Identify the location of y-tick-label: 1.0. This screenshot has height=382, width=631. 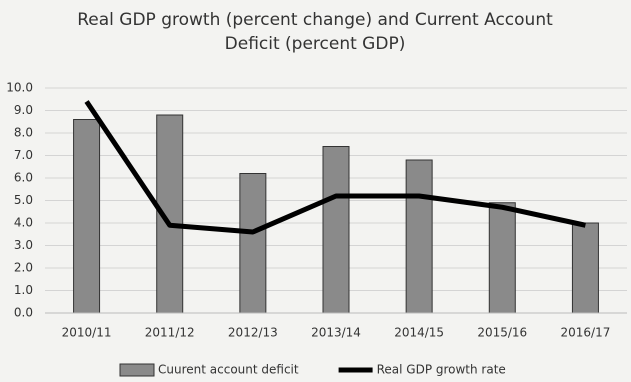
(23, 290).